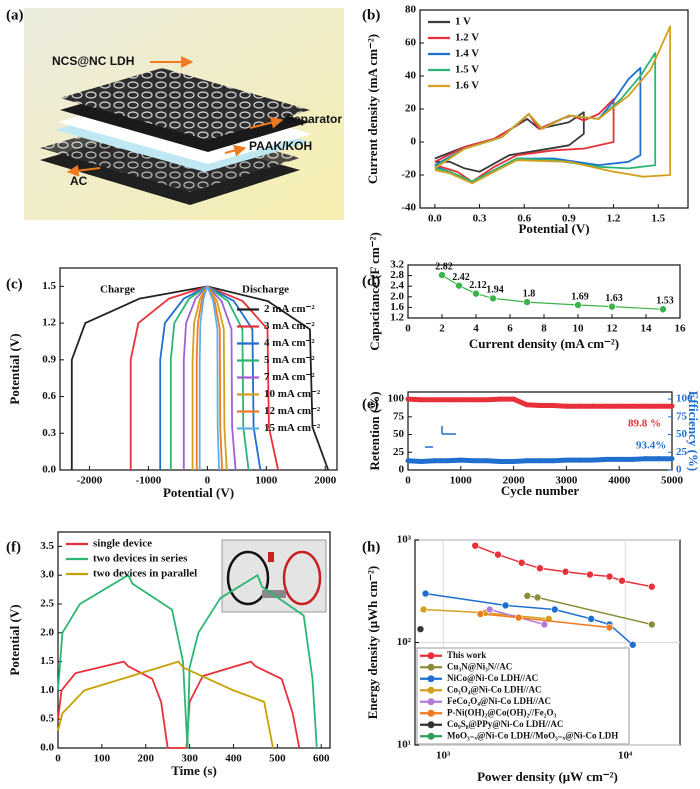 This screenshot has width=700, height=789. What do you see at coordinates (14, 284) in the screenshot?
I see `panel-label: (c)` at bounding box center [14, 284].